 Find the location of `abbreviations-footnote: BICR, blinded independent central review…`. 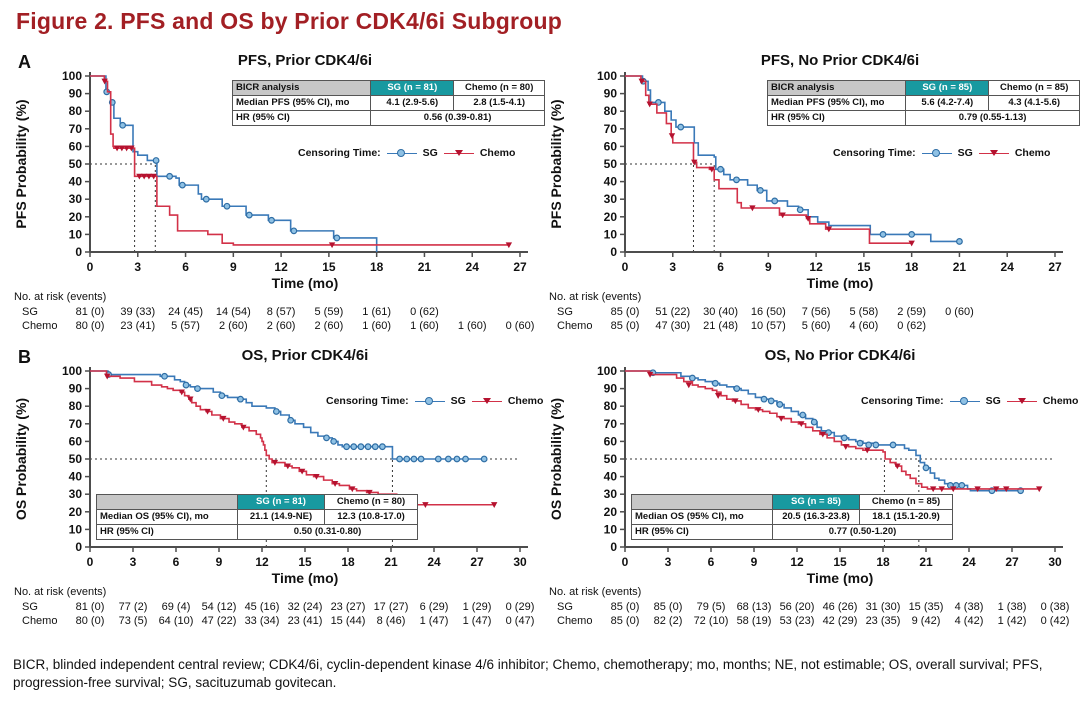

abbreviations-footnote: BICR, blinded independent central review… is located at coordinates (528, 674).